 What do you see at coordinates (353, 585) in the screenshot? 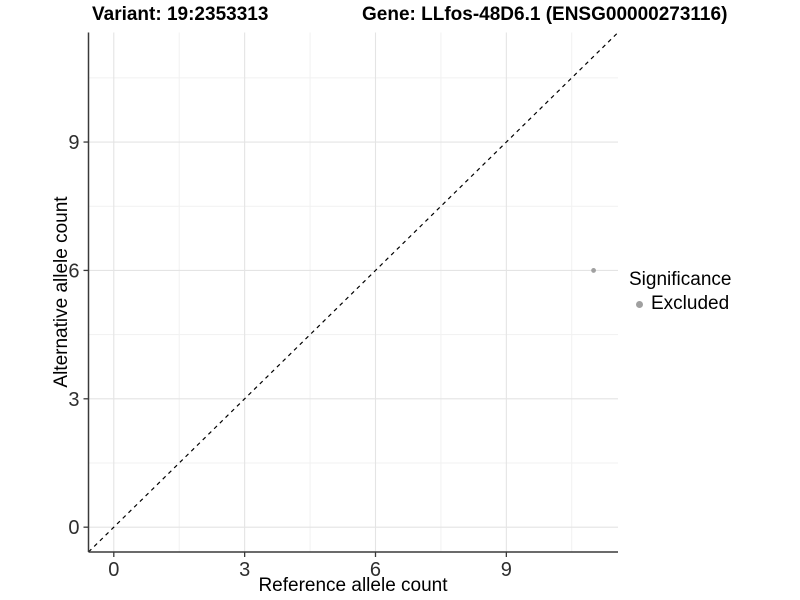
I see `x-axis-title: Reference allele count` at bounding box center [353, 585].